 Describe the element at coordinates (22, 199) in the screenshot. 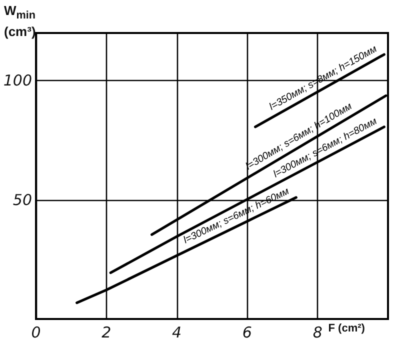

I see `y-tick-label: 50` at that location.